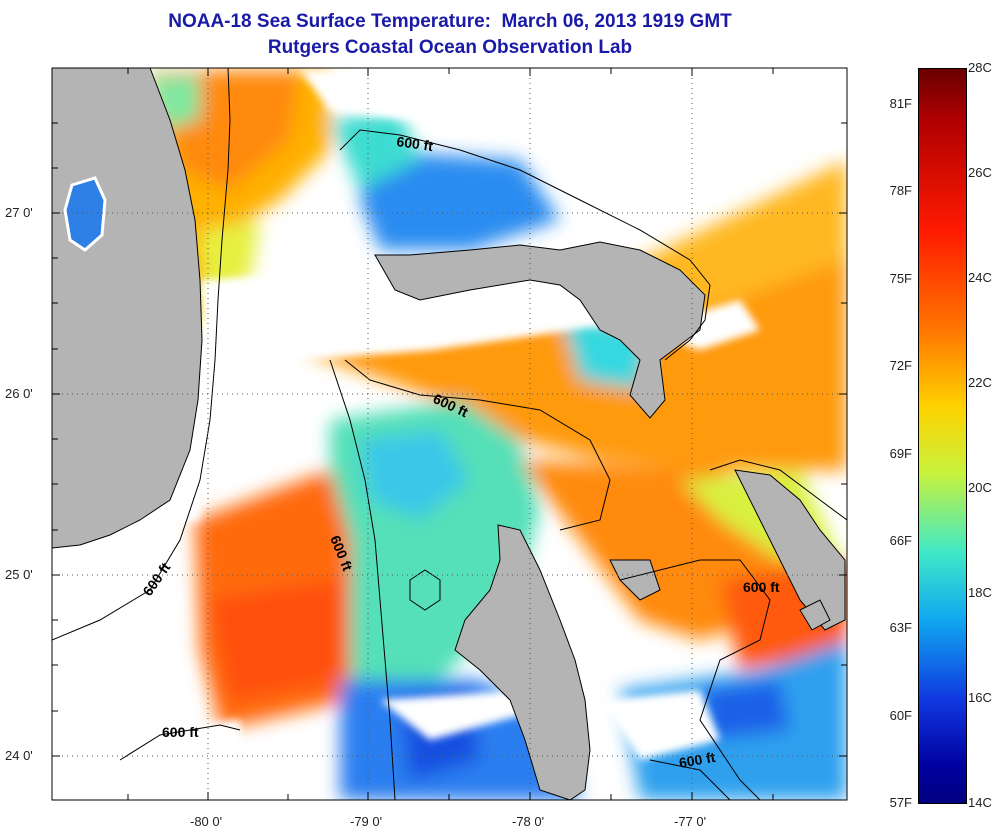 Image resolution: width=1000 pixels, height=840 pixels. I want to click on colorbar-f-label: 75F, so click(900, 278).